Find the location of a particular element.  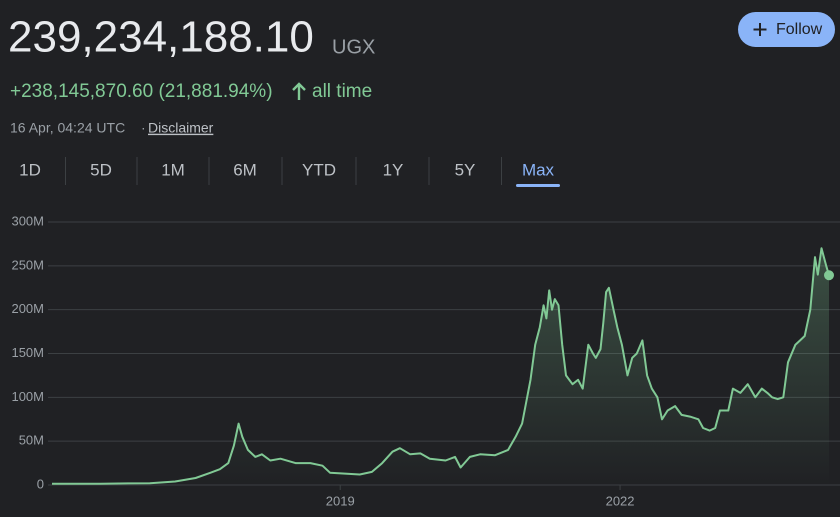

timestamp: 16 Apr, 04:24 UTC is located at coordinates (67, 128).